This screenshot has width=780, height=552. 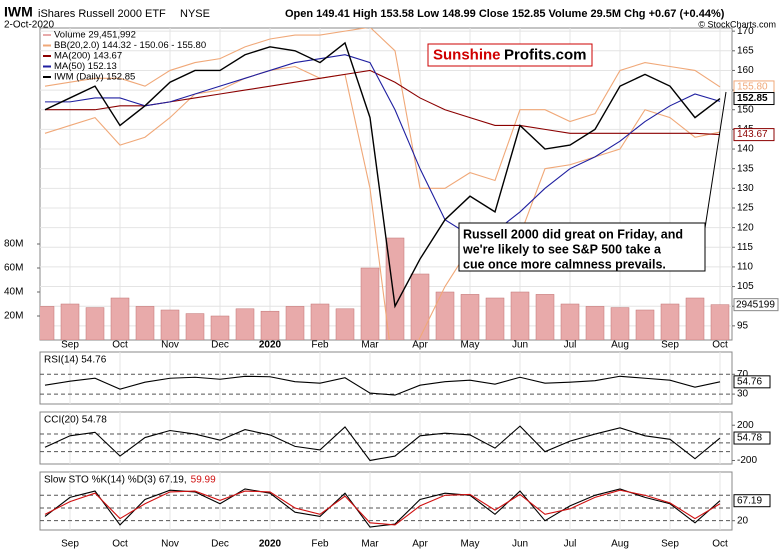 I want to click on panel-title: CCI(20) 54.78, so click(x=75, y=420).